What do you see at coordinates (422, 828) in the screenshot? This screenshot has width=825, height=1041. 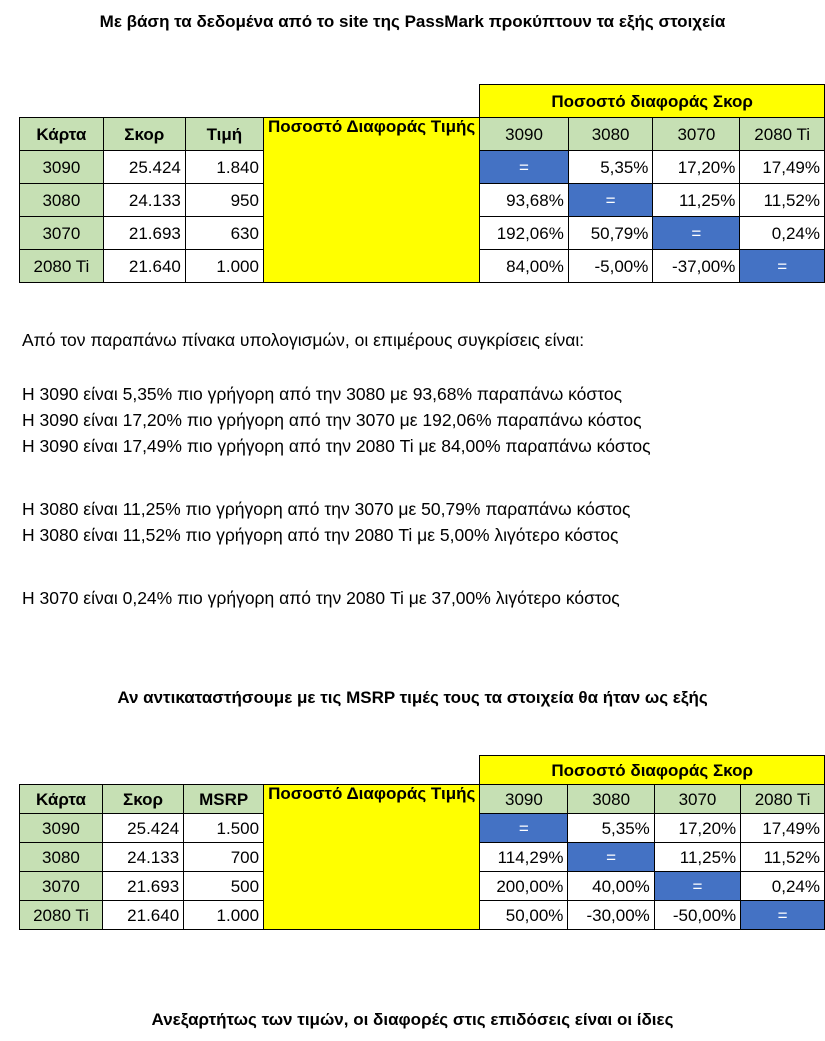 I see `table-row: 3090 25.424 1.500 = 5,35% 17,20% 17,49%` at bounding box center [422, 828].